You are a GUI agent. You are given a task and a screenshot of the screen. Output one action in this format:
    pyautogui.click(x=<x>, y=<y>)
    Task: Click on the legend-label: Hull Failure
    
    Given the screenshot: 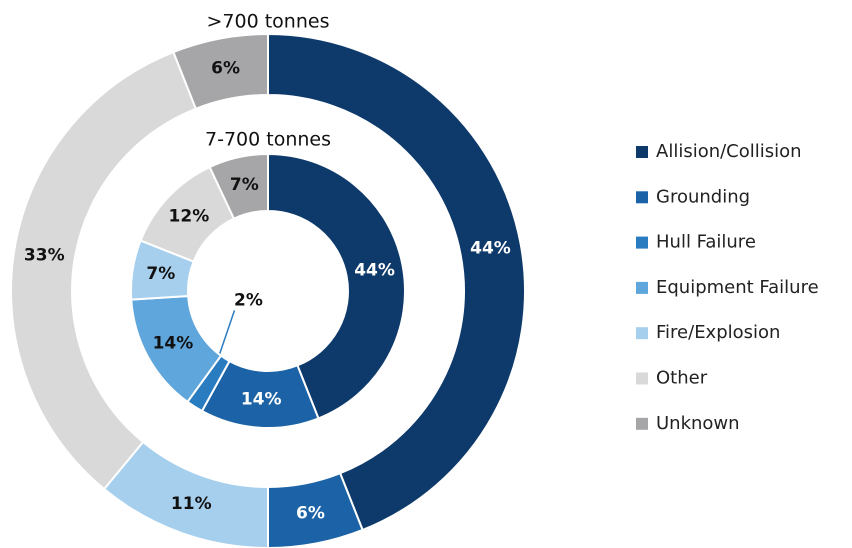 What is the action you would take?
    pyautogui.click(x=706, y=242)
    